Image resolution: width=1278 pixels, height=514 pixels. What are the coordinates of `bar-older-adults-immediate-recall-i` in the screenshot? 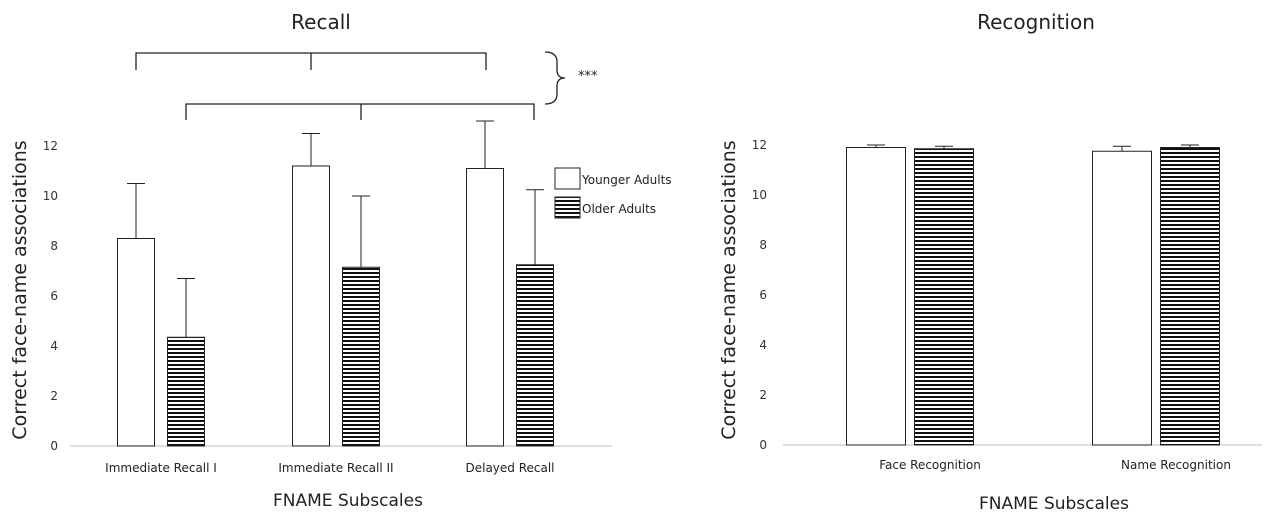 It's located at (186, 391).